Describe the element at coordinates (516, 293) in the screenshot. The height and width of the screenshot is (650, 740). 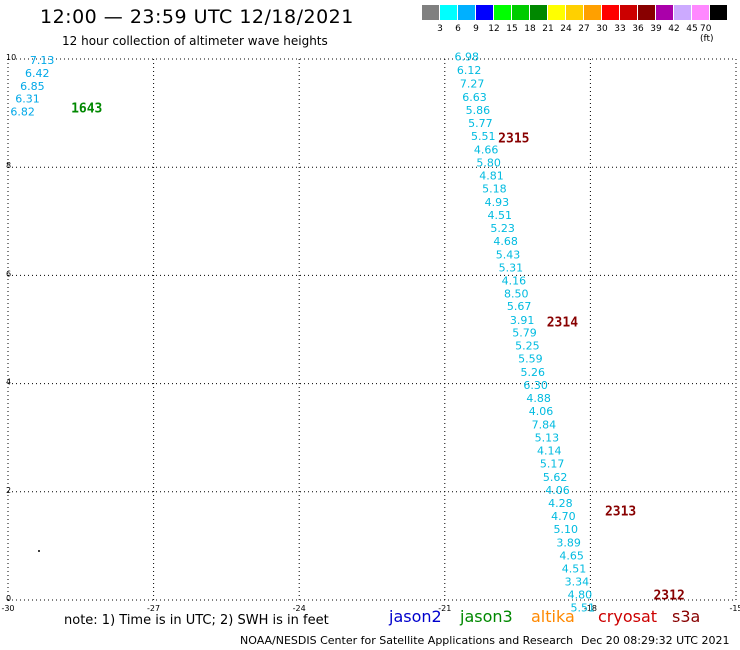
I see `wave-height-value: 8.50` at that location.